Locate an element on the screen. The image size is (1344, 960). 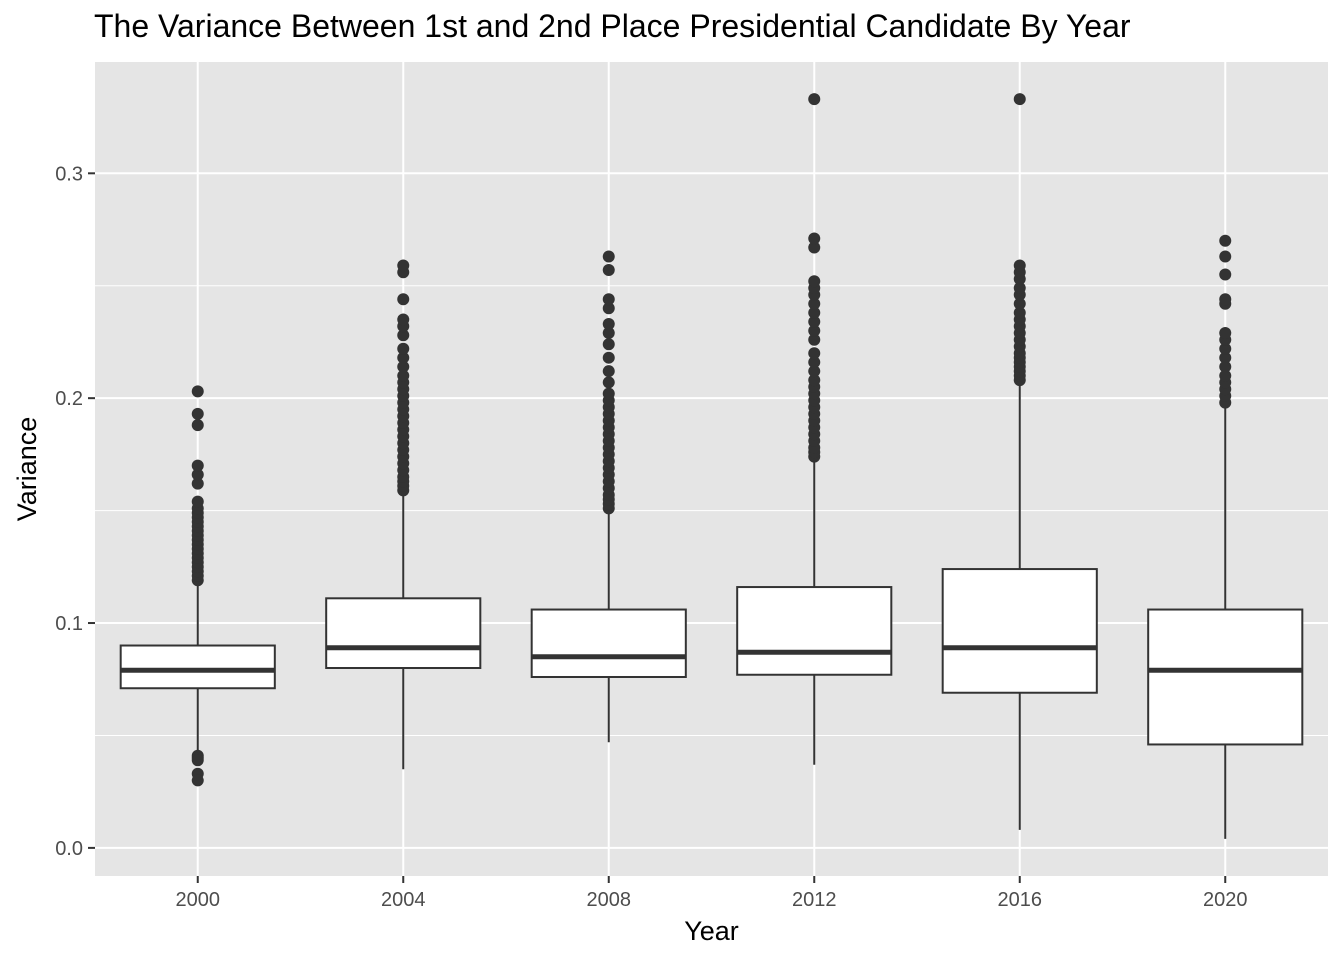
x-tick-label: 2020 is located at coordinates (1225, 900).